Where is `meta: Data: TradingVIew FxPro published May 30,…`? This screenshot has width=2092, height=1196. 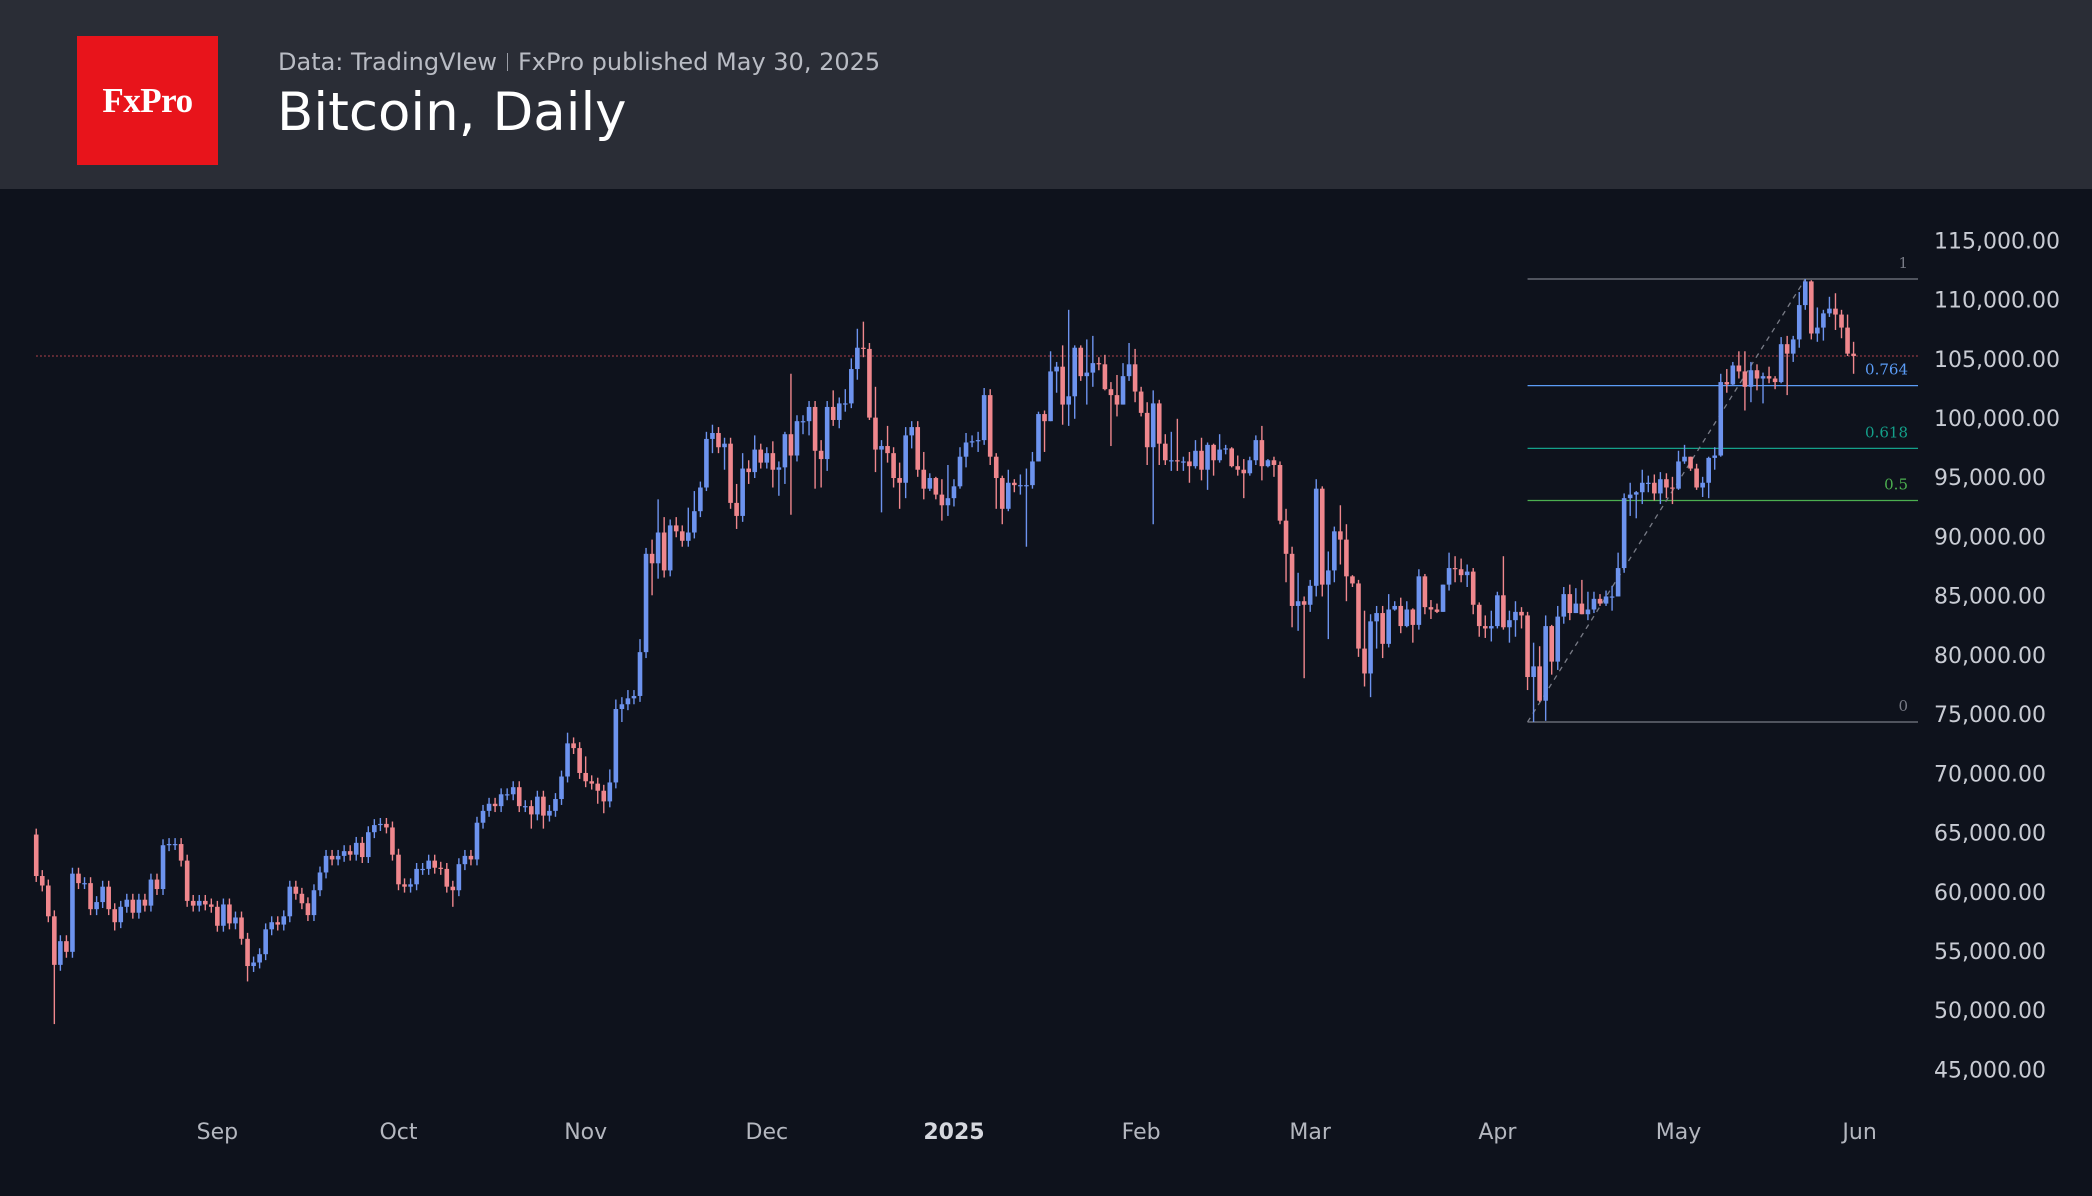 meta: Data: TradingVIew FxPro published May 30,… is located at coordinates (579, 62).